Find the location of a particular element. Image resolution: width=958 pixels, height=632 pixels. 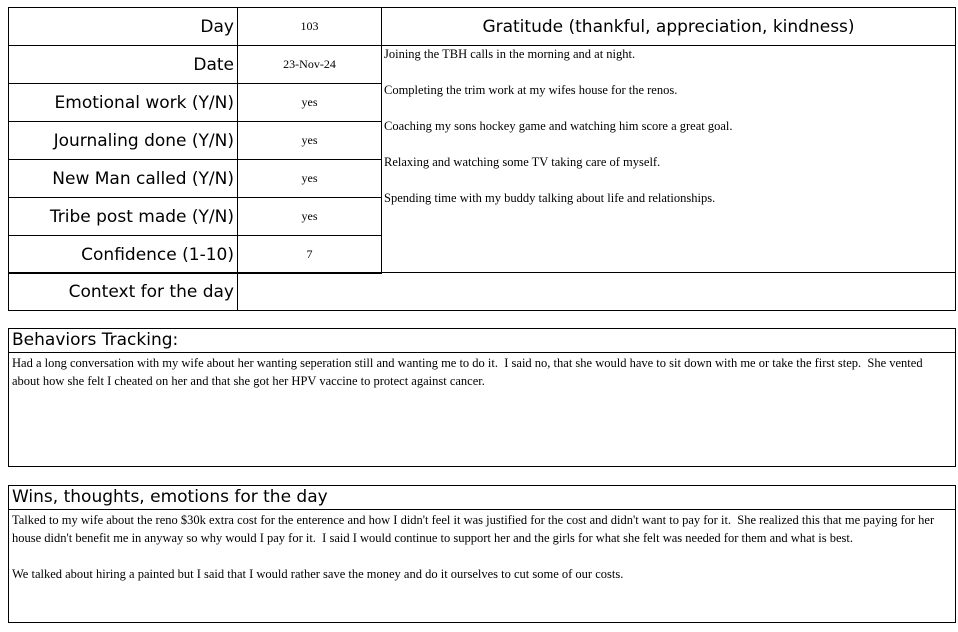

row-value: 23-Nov-24 is located at coordinates (309, 64).